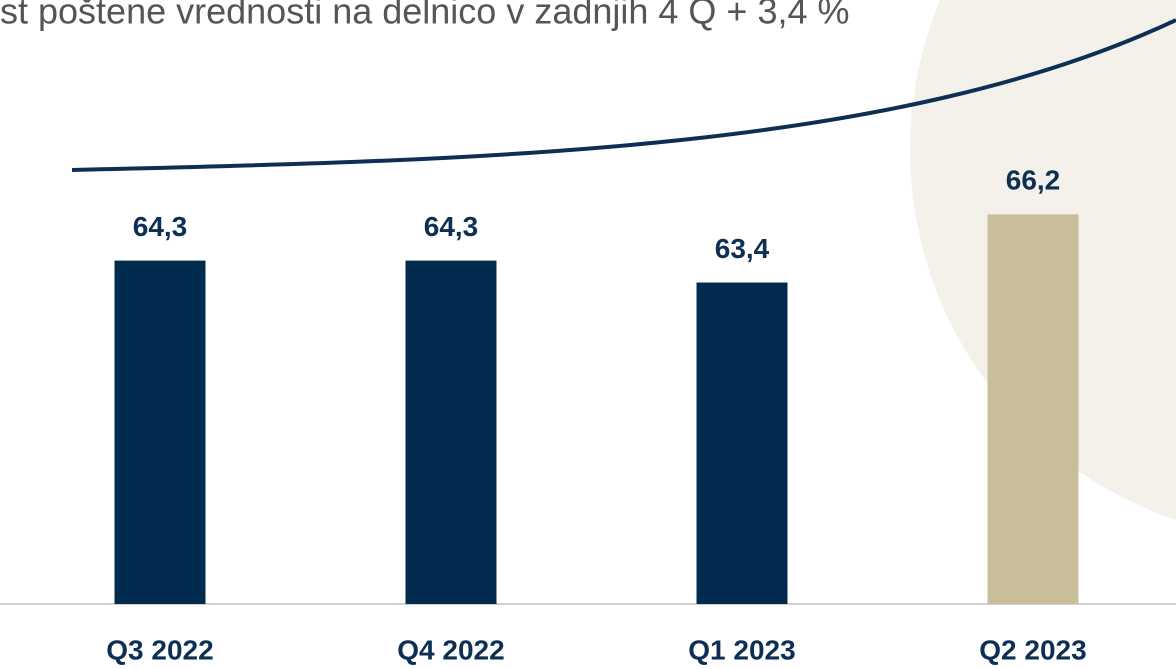 This screenshot has height=669, width=1176. What do you see at coordinates (450, 649) in the screenshot?
I see `x-tick-label: Q4 2022` at bounding box center [450, 649].